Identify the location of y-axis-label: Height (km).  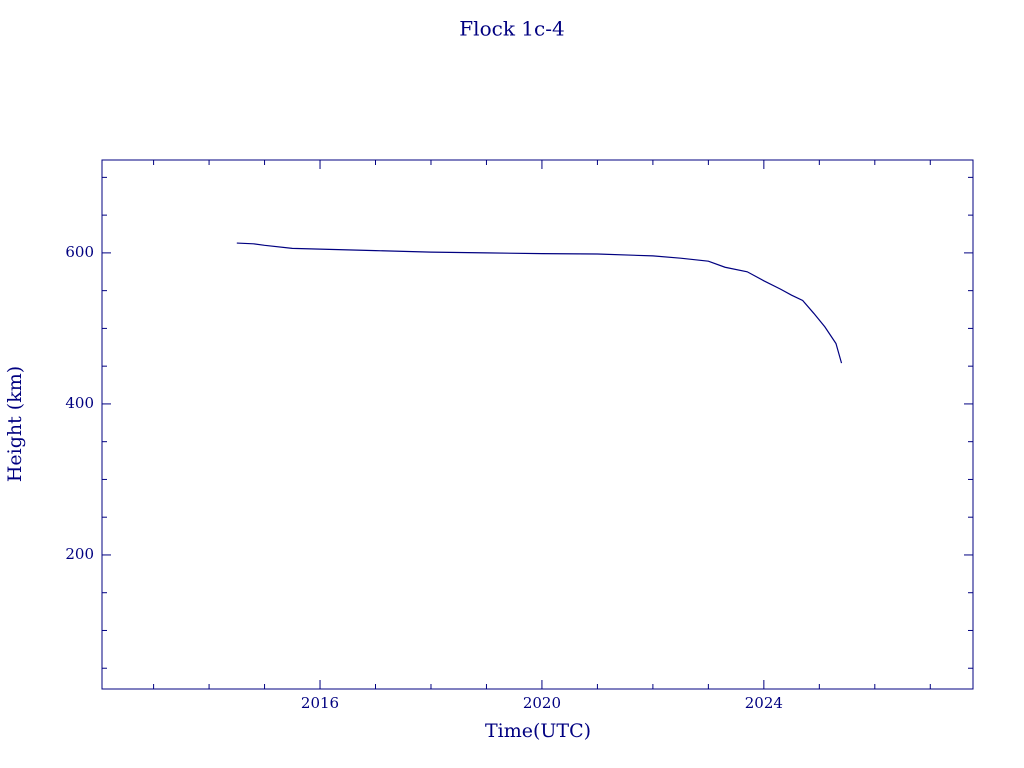
(15, 424).